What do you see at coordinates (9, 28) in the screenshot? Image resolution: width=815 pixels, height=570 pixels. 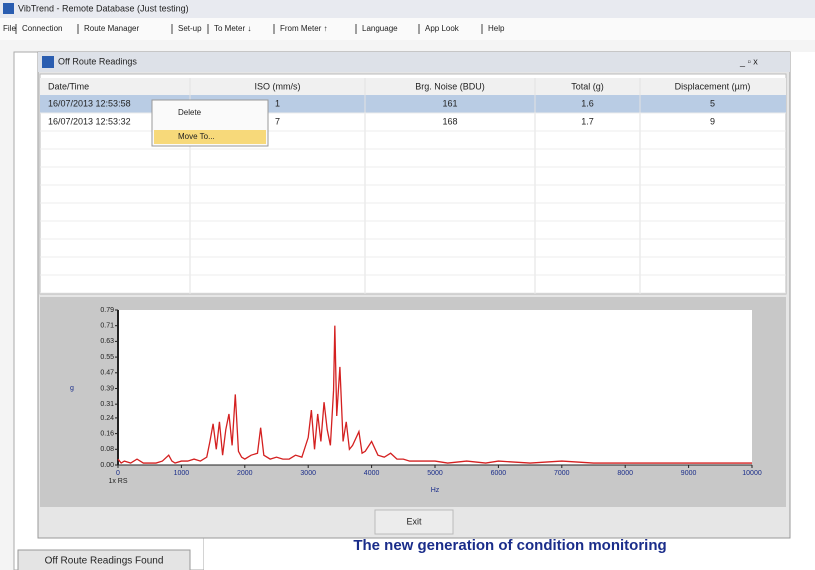 I see `menu-item: File` at bounding box center [9, 28].